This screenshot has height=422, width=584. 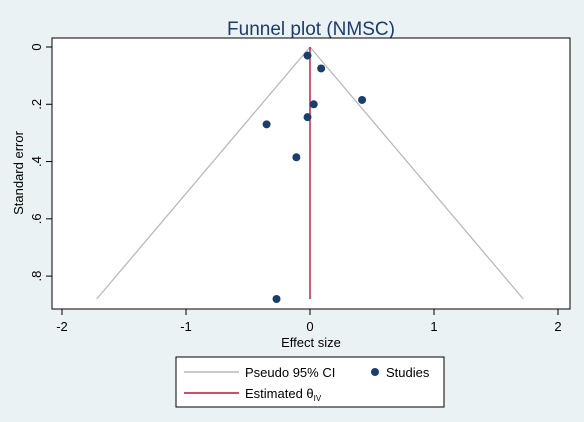 What do you see at coordinates (311, 29) in the screenshot?
I see `chart-title: Funnel plot (NMSC)` at bounding box center [311, 29].